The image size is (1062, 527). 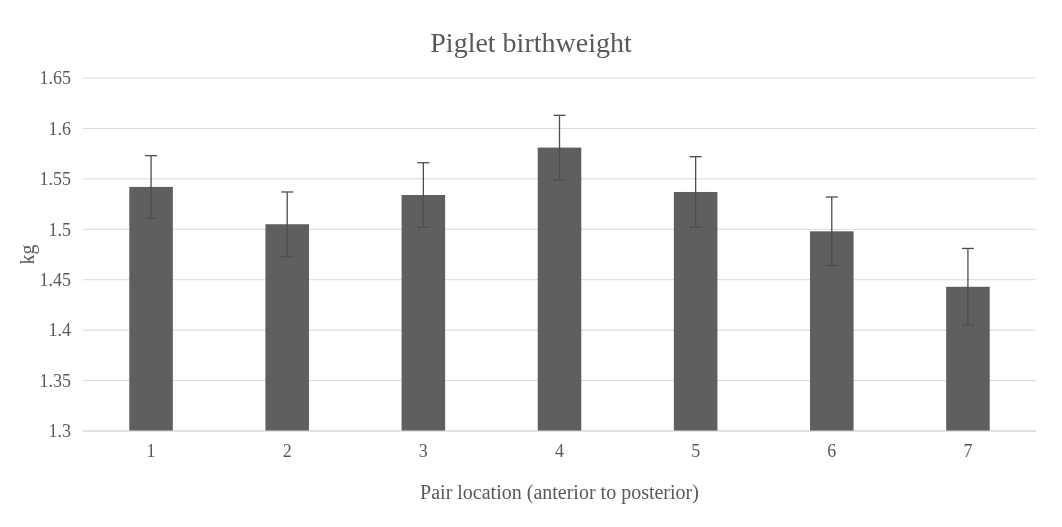 I want to click on x-tick-label: 6, so click(x=832, y=451).